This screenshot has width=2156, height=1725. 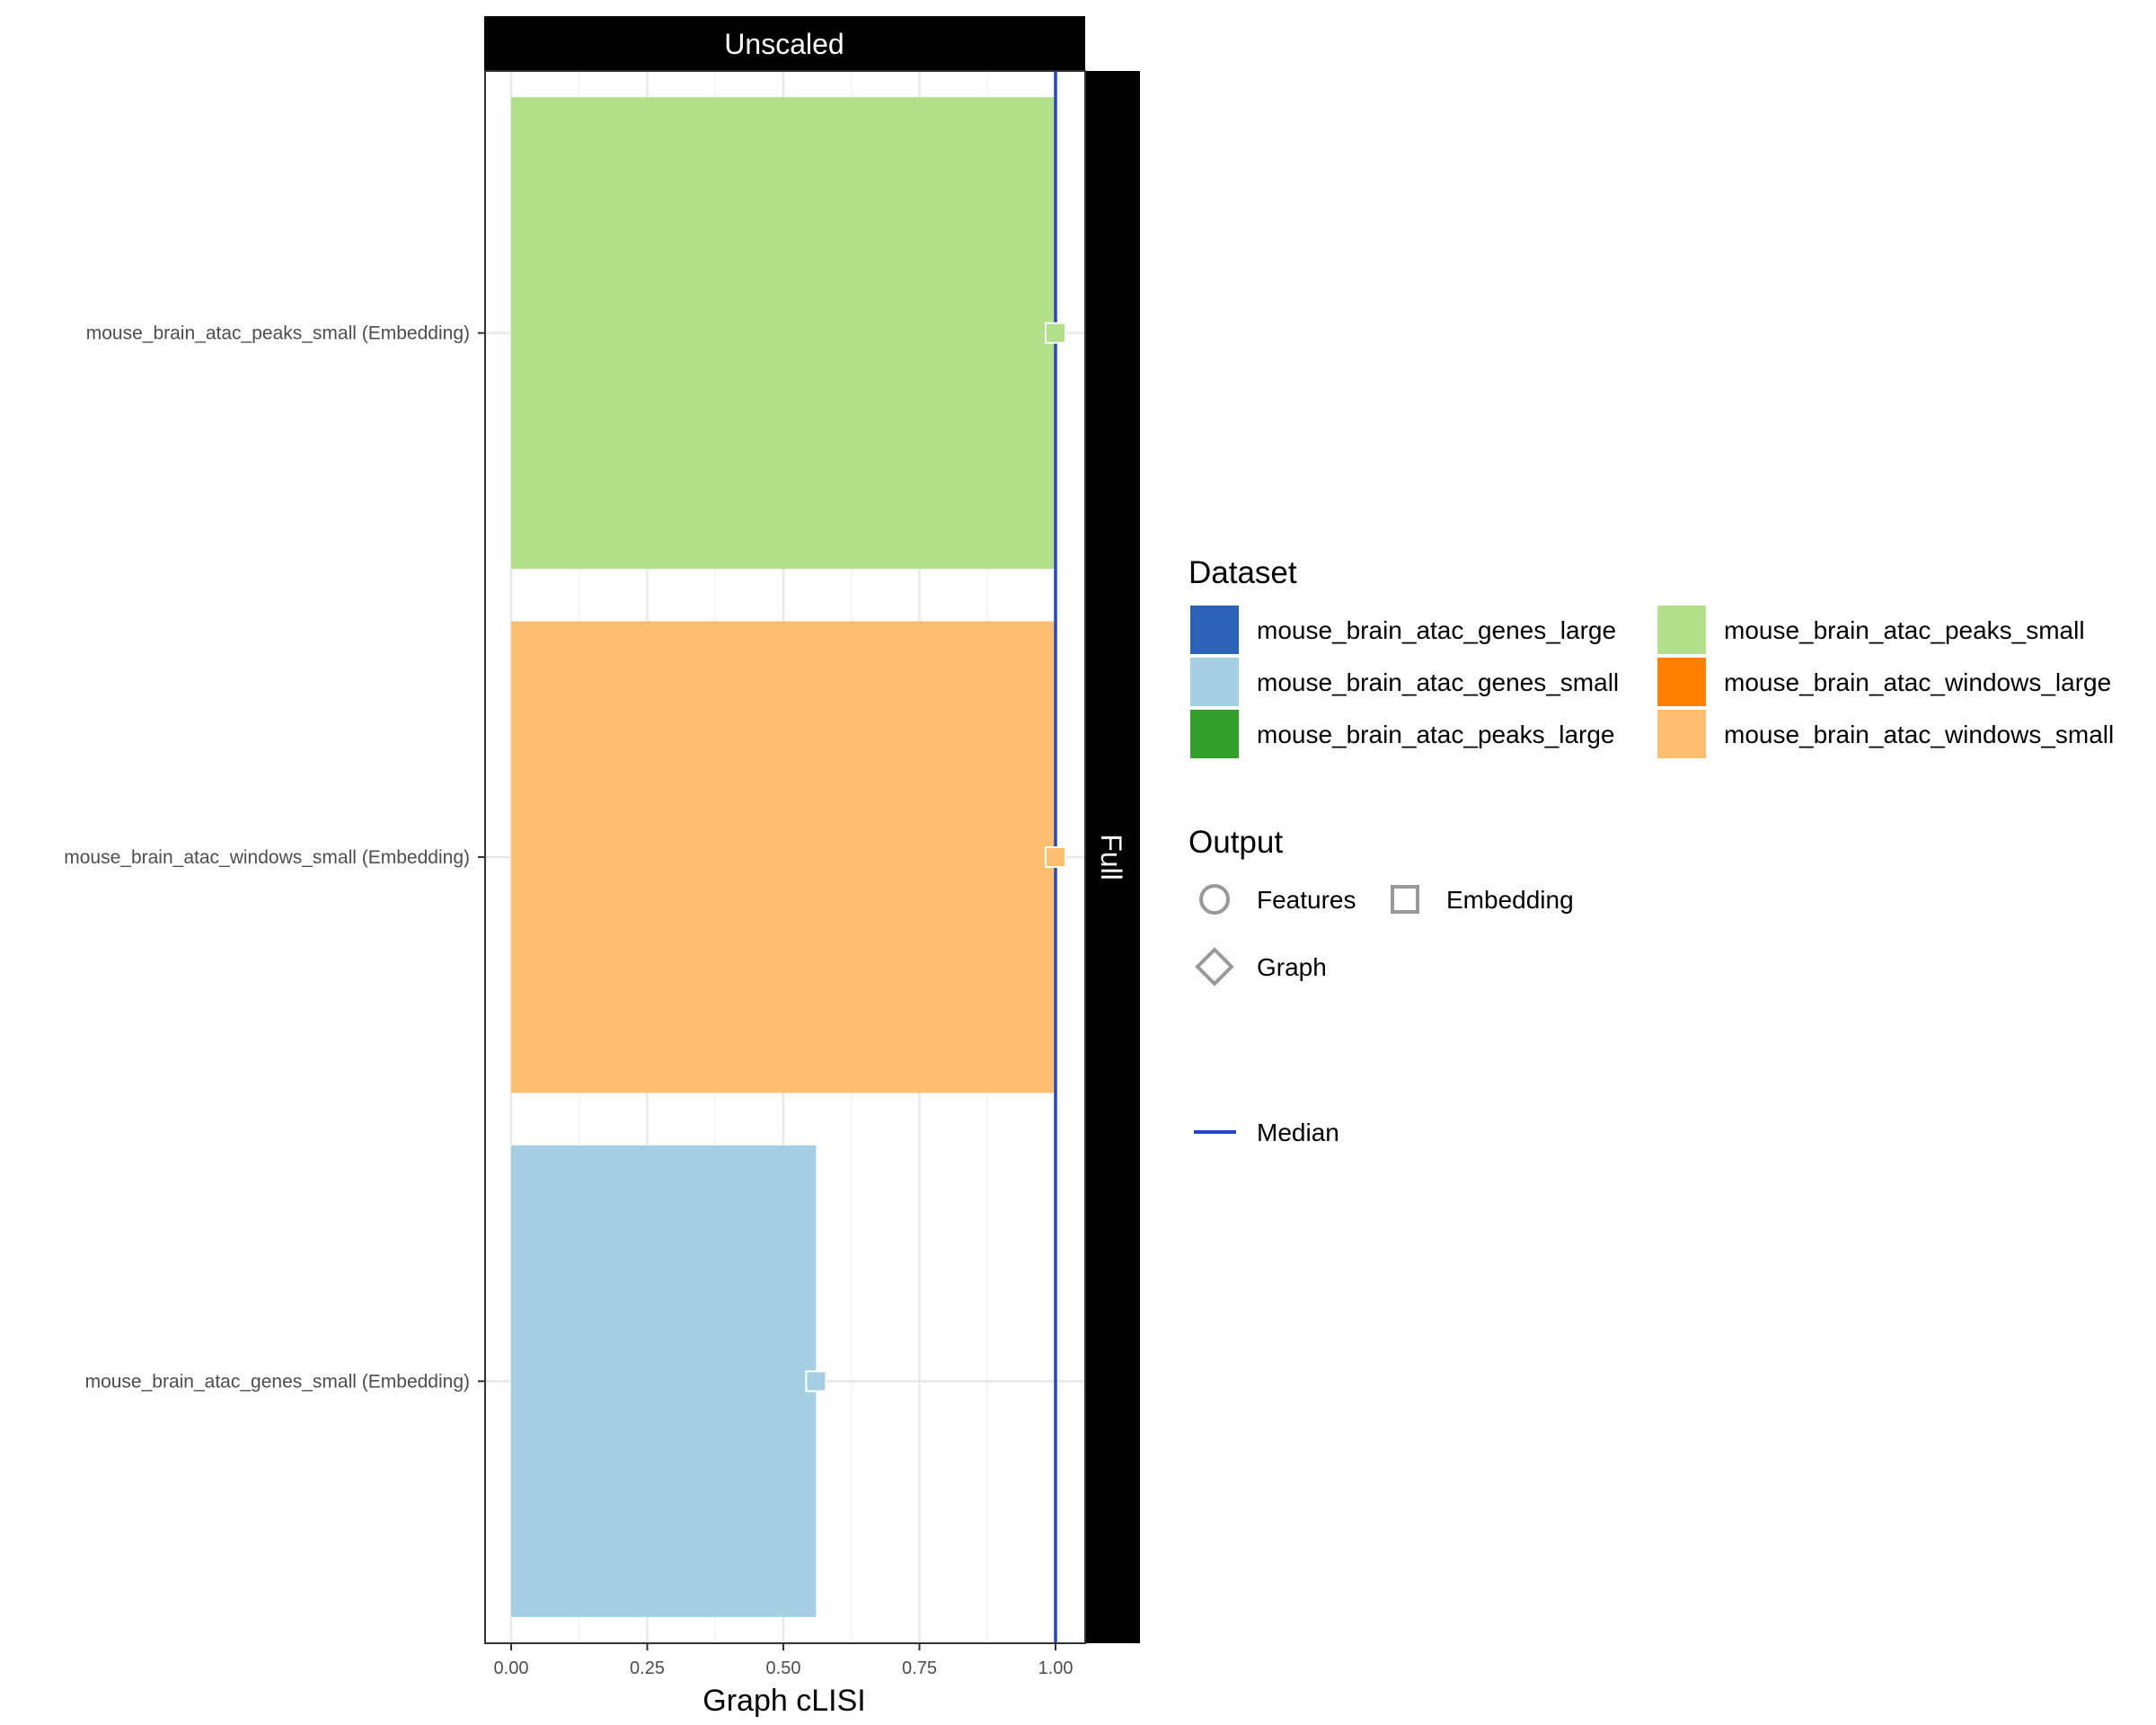 I want to click on legend-median: Median, so click(x=1266, y=1132).